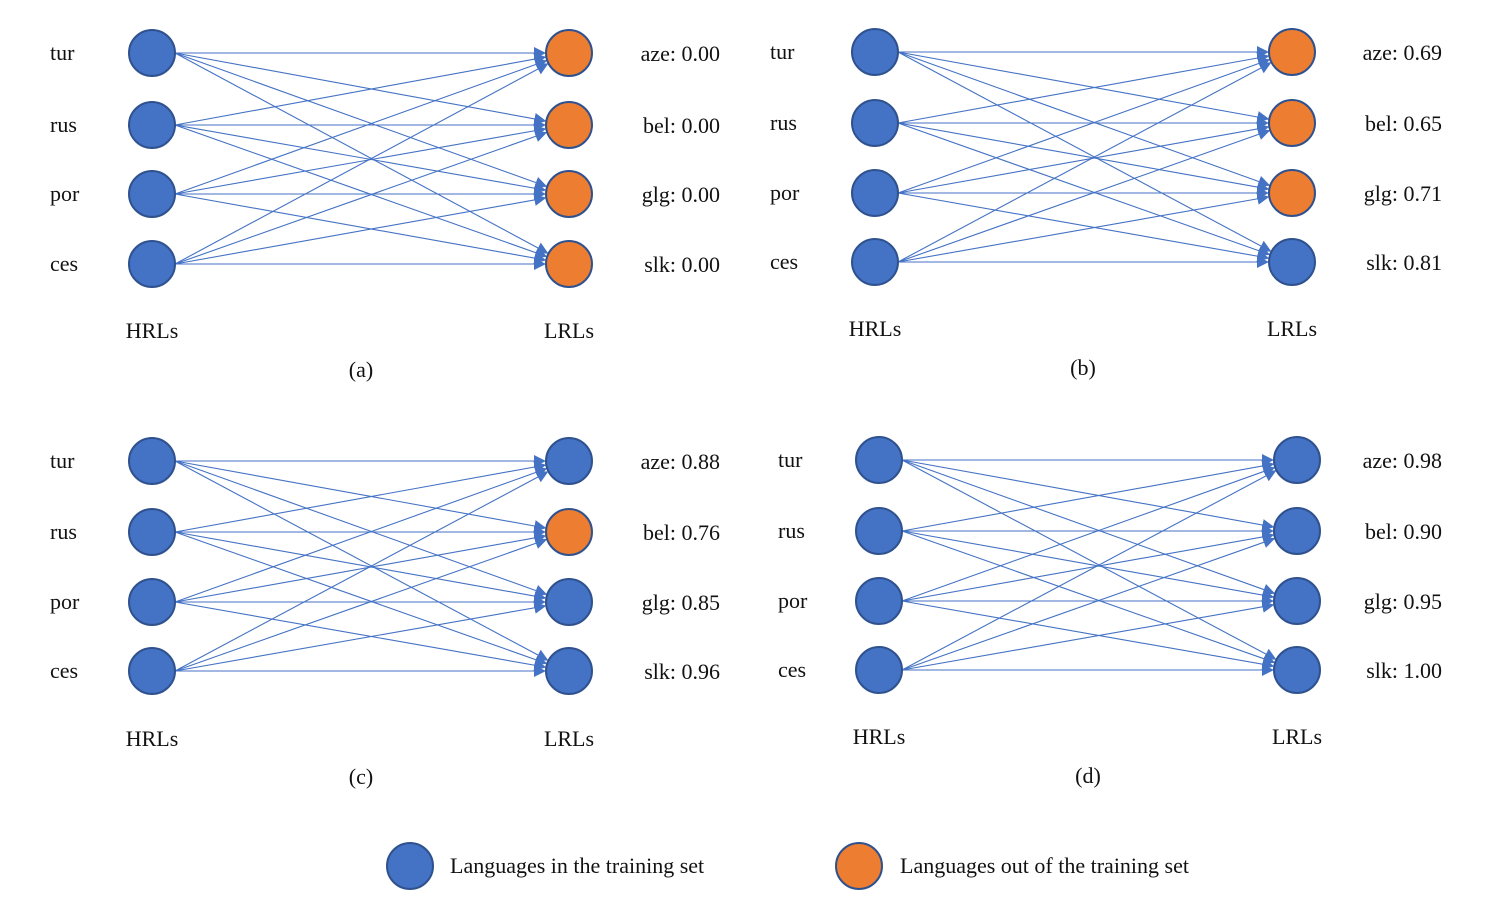 Image resolution: width=1503 pixels, height=901 pixels. What do you see at coordinates (682, 264) in the screenshot?
I see `lrl-score-label: slk: 0.00` at bounding box center [682, 264].